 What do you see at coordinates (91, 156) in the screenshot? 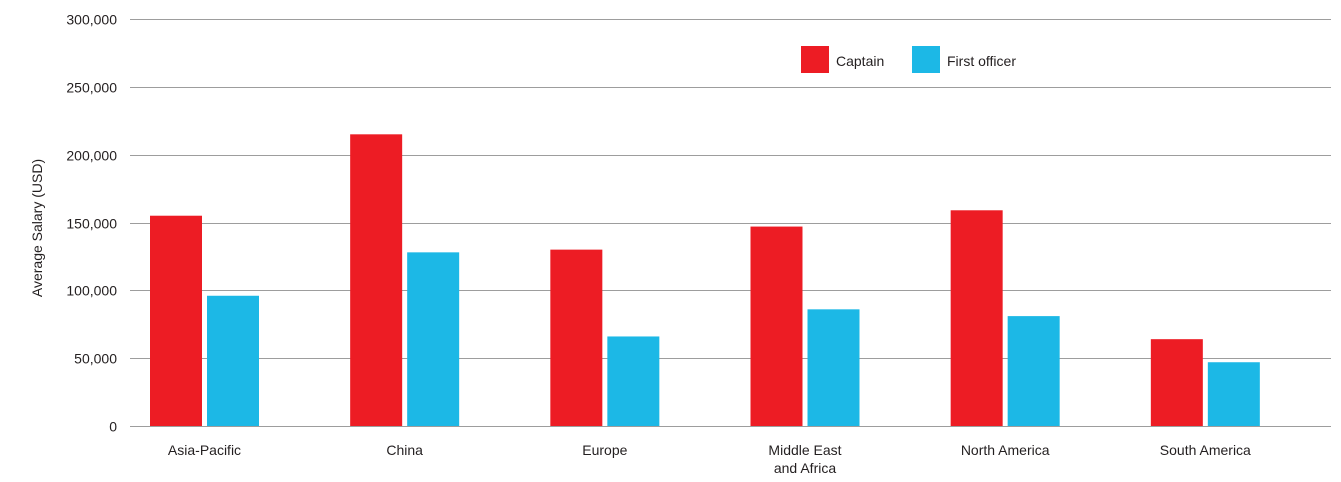
I see `y-tick-label: 200,000` at bounding box center [91, 156].